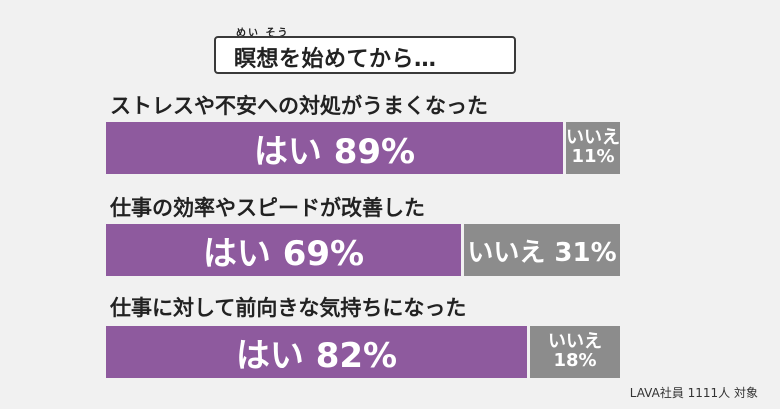  What do you see at coordinates (575, 360) in the screenshot?
I see `bar-no-3-label-line2: 18%` at bounding box center [575, 360].